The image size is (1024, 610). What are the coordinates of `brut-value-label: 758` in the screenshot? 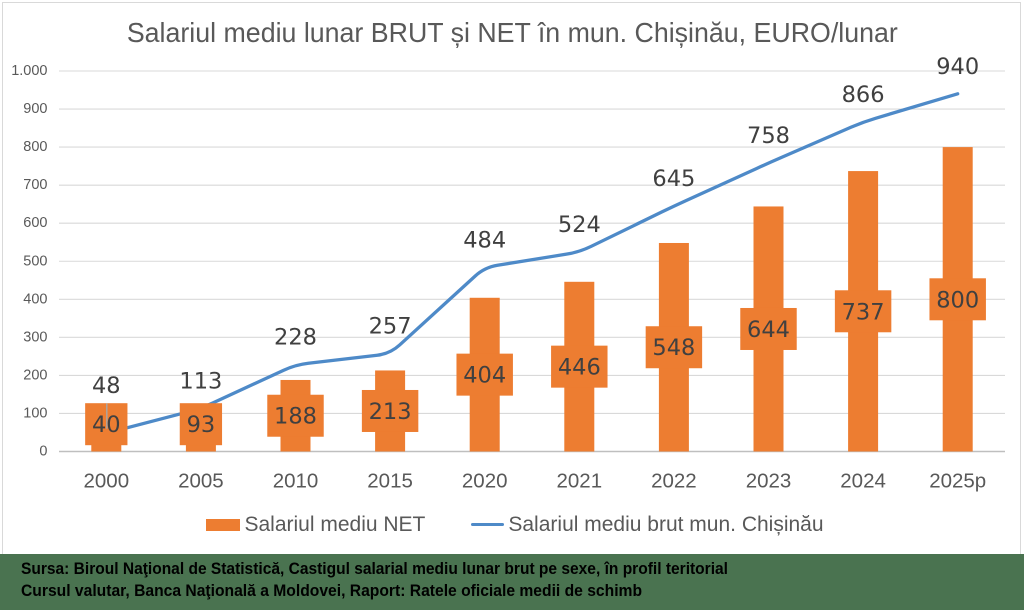 It's located at (768, 136).